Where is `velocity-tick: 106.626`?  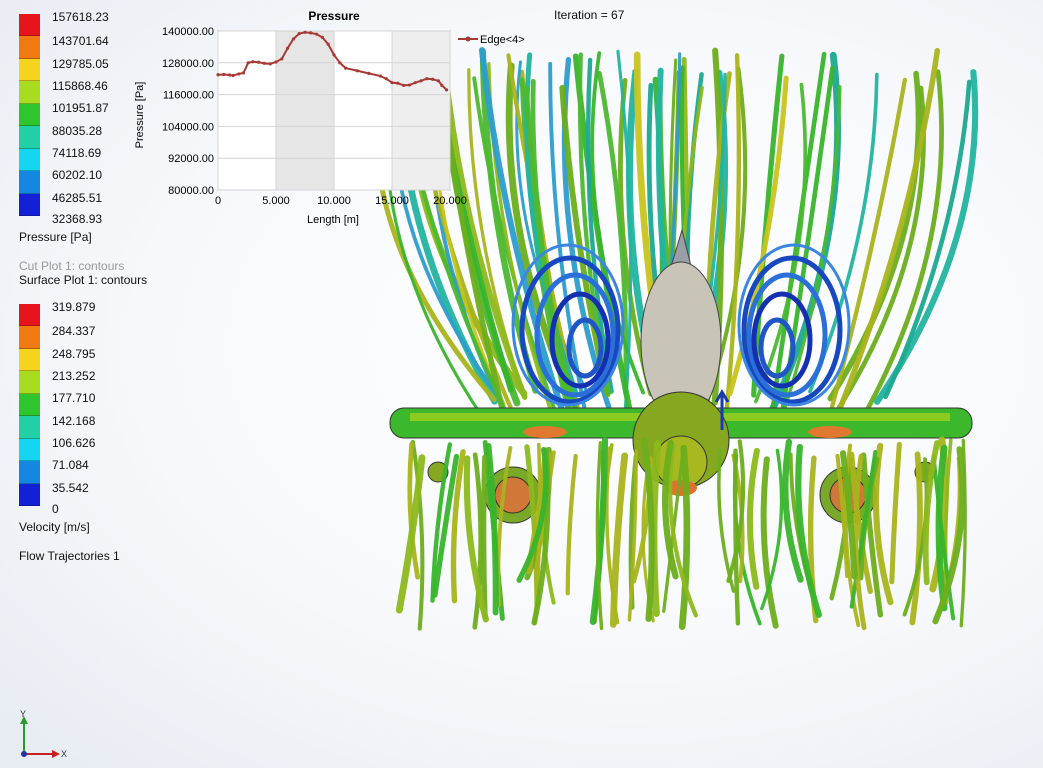
velocity-tick: 106.626 is located at coordinates (74, 443).